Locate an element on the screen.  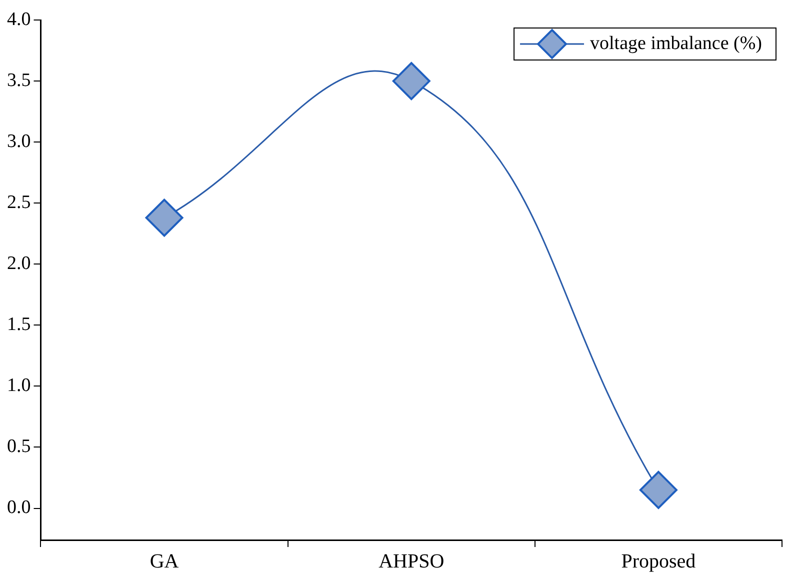
x-tick-label: AHPSO is located at coordinates (411, 561).